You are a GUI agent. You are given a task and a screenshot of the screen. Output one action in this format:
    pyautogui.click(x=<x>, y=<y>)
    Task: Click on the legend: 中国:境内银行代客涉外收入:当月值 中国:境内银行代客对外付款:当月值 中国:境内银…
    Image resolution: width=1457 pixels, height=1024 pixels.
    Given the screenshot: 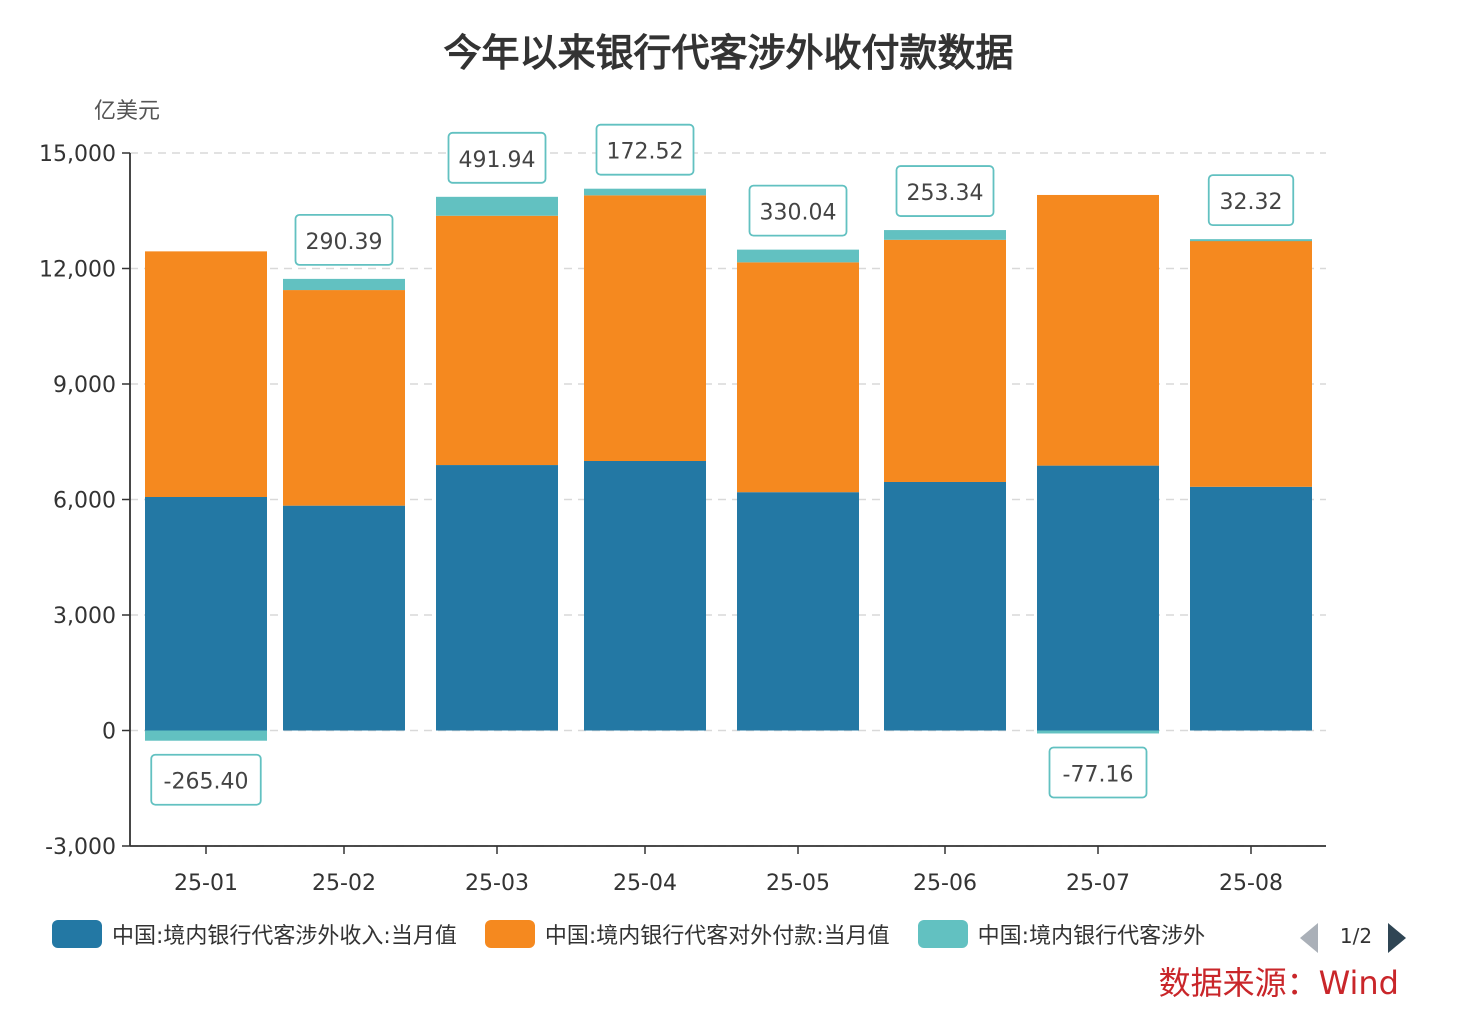 What is the action you would take?
    pyautogui.click(x=672, y=938)
    